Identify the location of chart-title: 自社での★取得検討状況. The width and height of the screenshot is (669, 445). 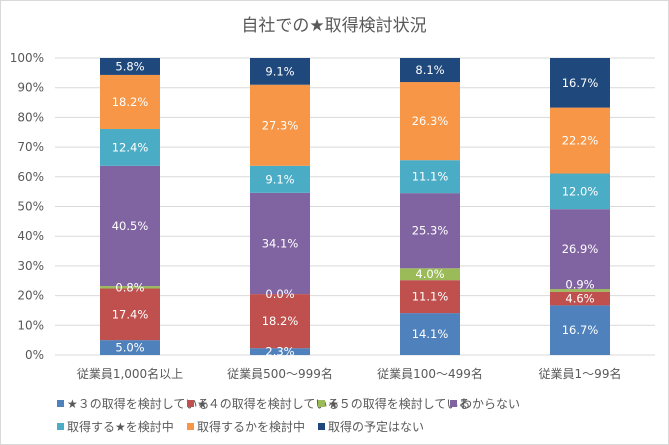
(333, 26).